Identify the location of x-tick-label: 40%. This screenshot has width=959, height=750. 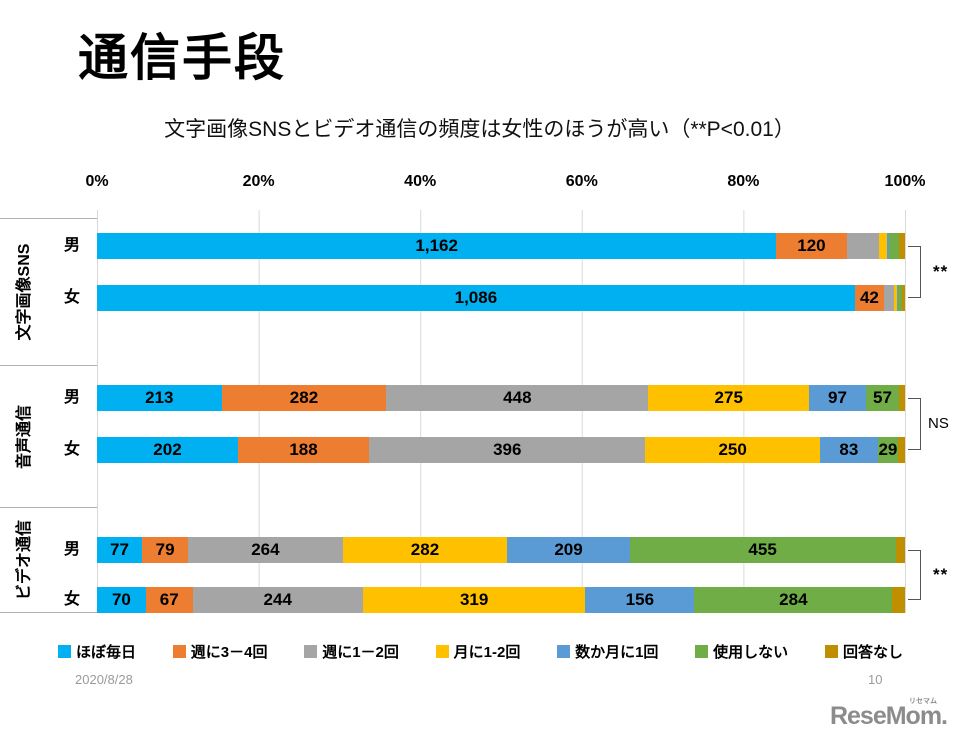
(420, 181).